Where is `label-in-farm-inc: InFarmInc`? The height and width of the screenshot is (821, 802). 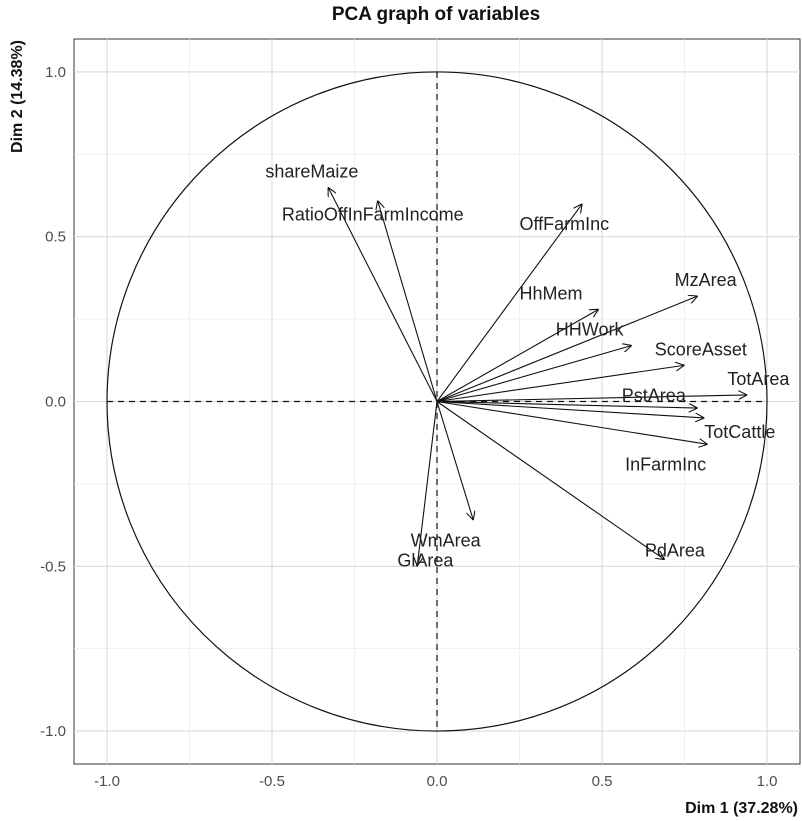
label-in-farm-inc: InFarmInc is located at coordinates (665, 465).